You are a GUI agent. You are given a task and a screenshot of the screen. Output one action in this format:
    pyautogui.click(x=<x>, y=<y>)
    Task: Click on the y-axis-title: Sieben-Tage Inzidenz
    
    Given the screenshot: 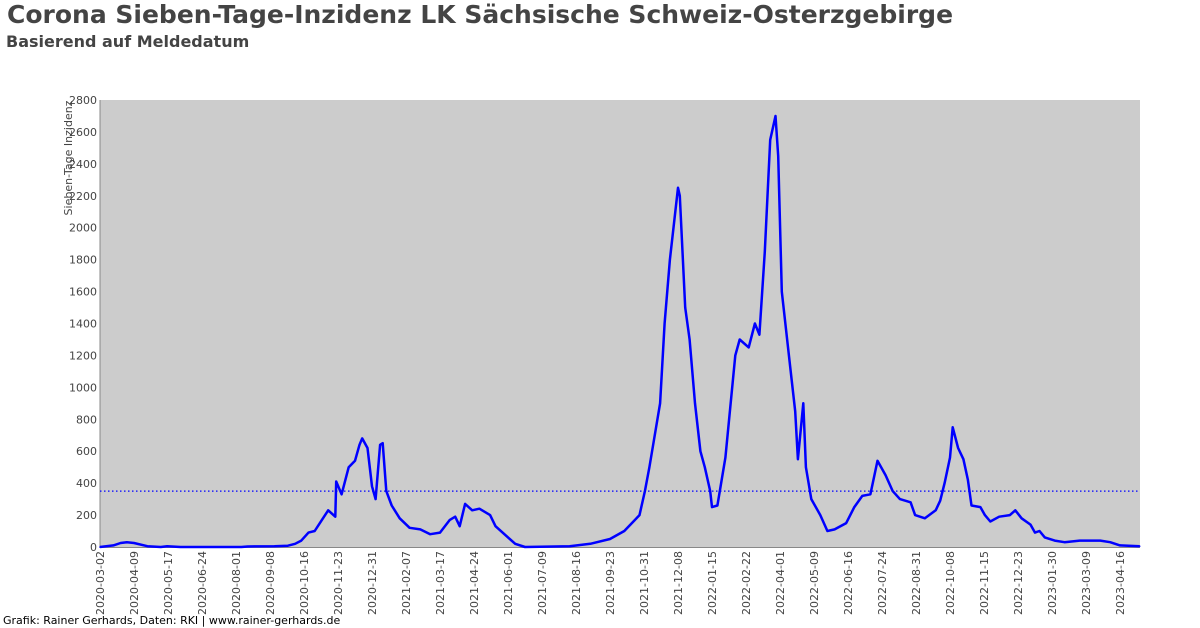 What is the action you would take?
    pyautogui.click(x=68, y=157)
    